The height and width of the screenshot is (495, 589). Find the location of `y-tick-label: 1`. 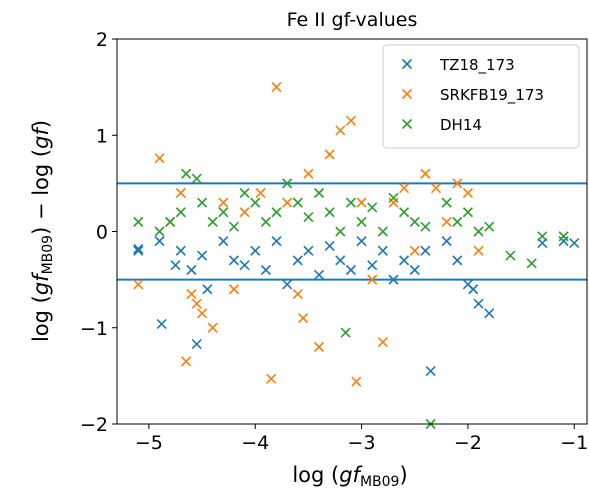

y-tick-label: 1 is located at coordinates (102, 136).